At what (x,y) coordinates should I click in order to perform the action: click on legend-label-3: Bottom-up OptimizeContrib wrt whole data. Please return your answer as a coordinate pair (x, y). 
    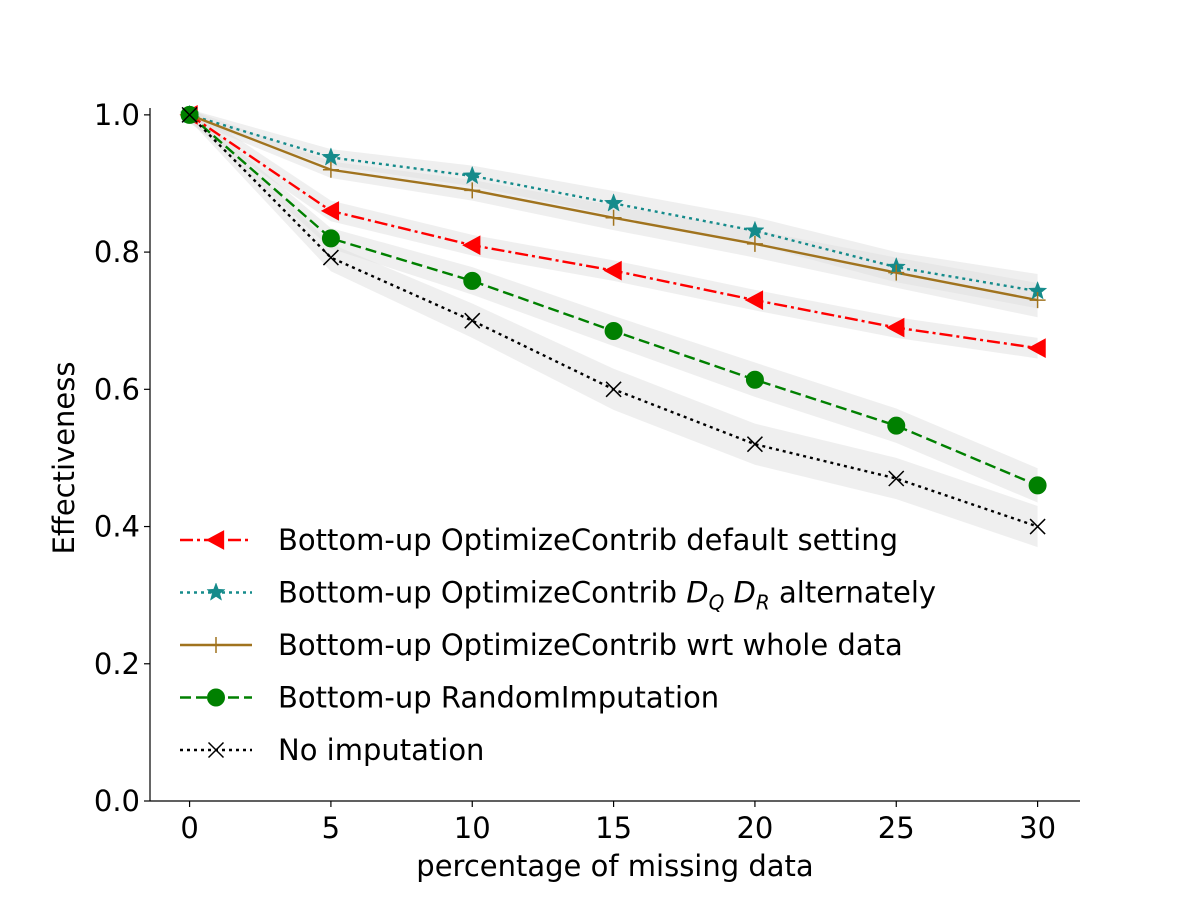
    Looking at the image, I should click on (590, 645).